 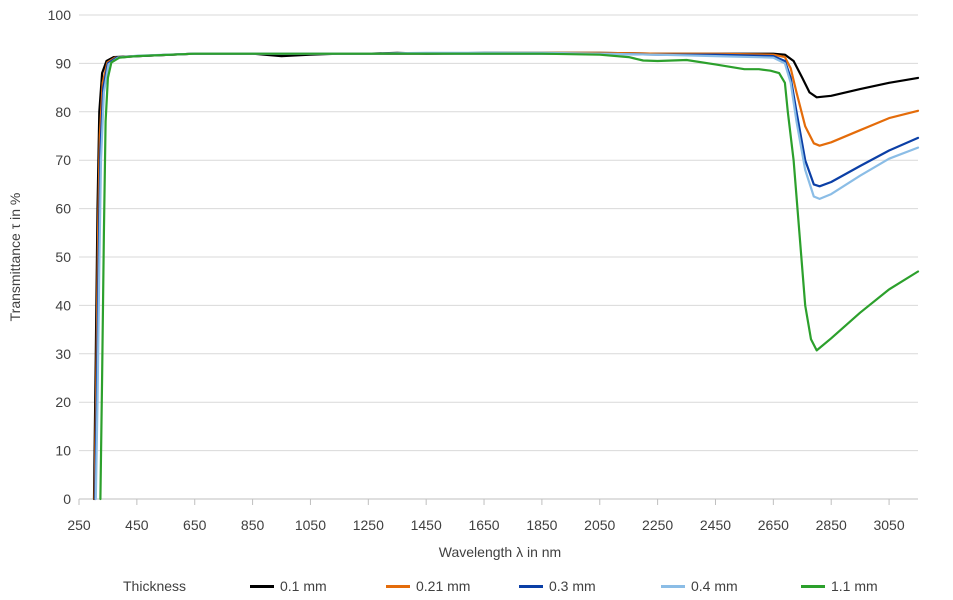 I want to click on x-tick-label: 1450, so click(x=426, y=525).